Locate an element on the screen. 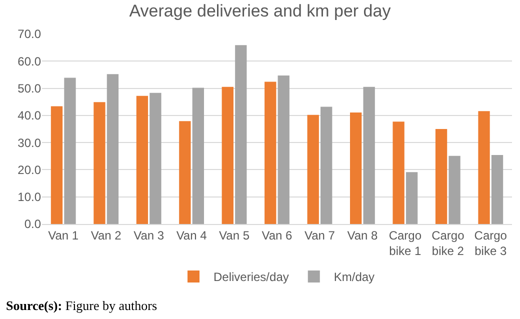 The width and height of the screenshot is (520, 319). y-tick-label: 0.0 is located at coordinates (33, 224).